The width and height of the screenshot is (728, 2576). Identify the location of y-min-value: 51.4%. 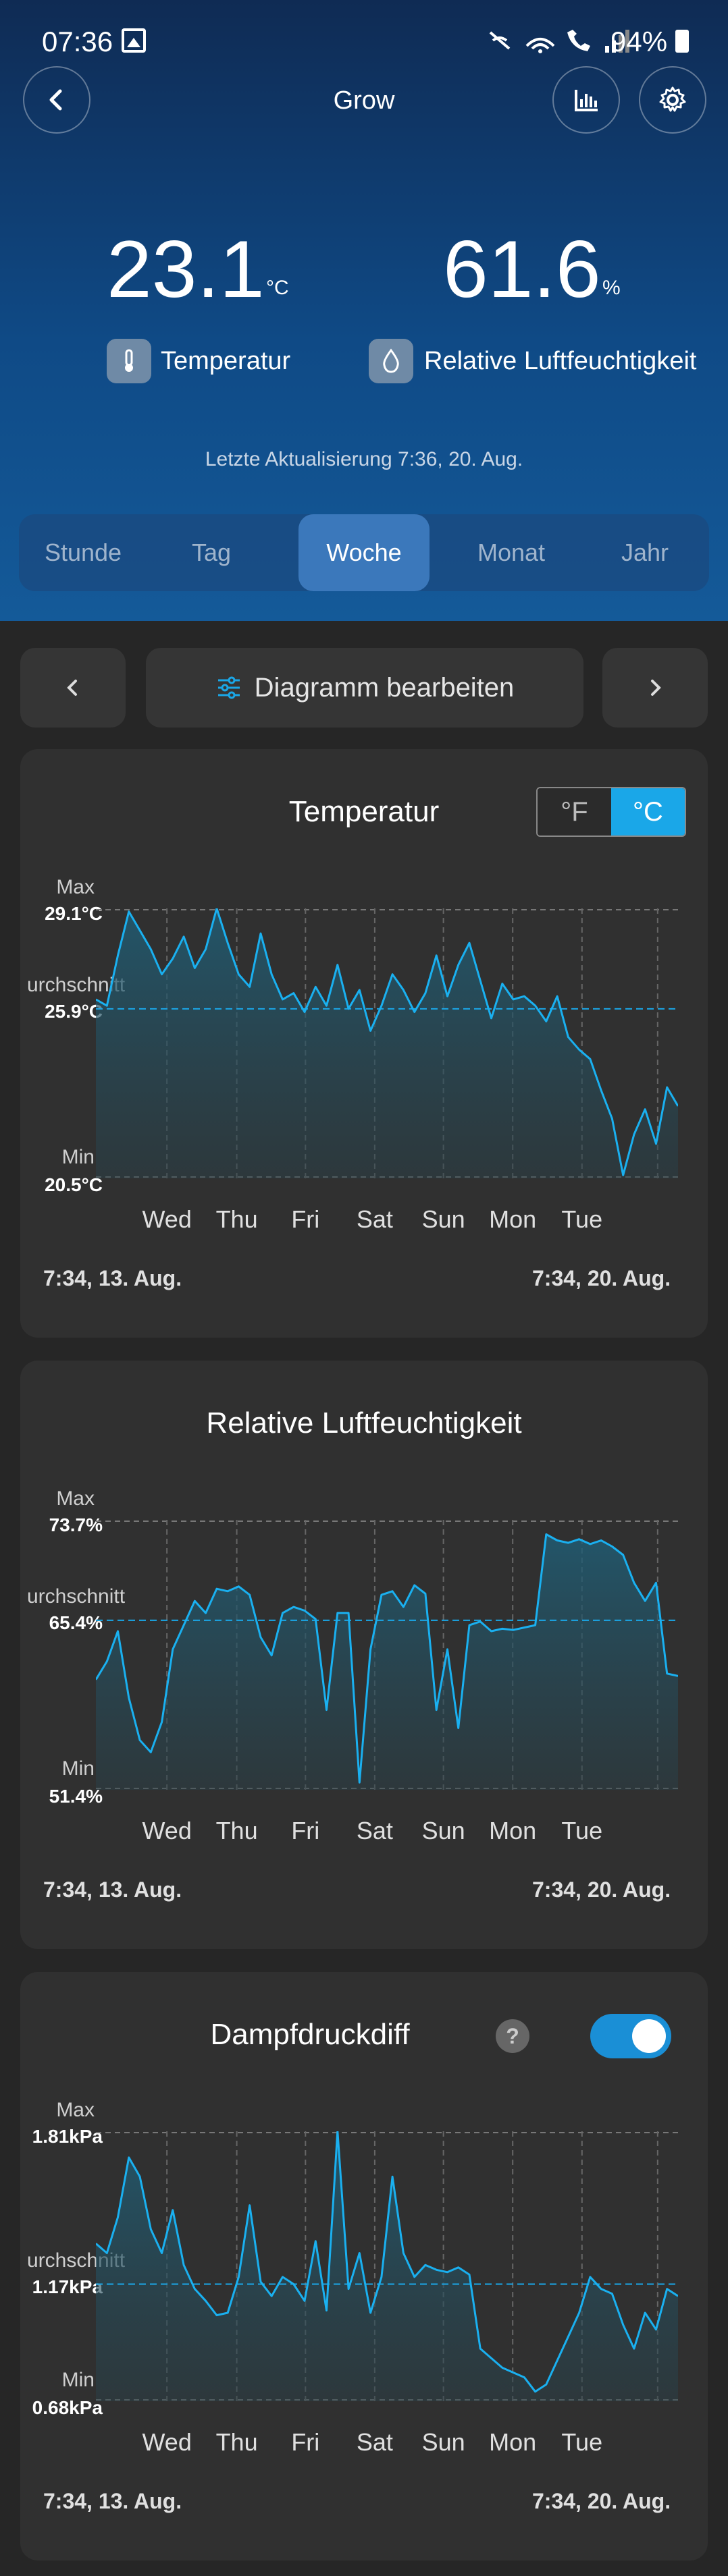
(76, 1796).